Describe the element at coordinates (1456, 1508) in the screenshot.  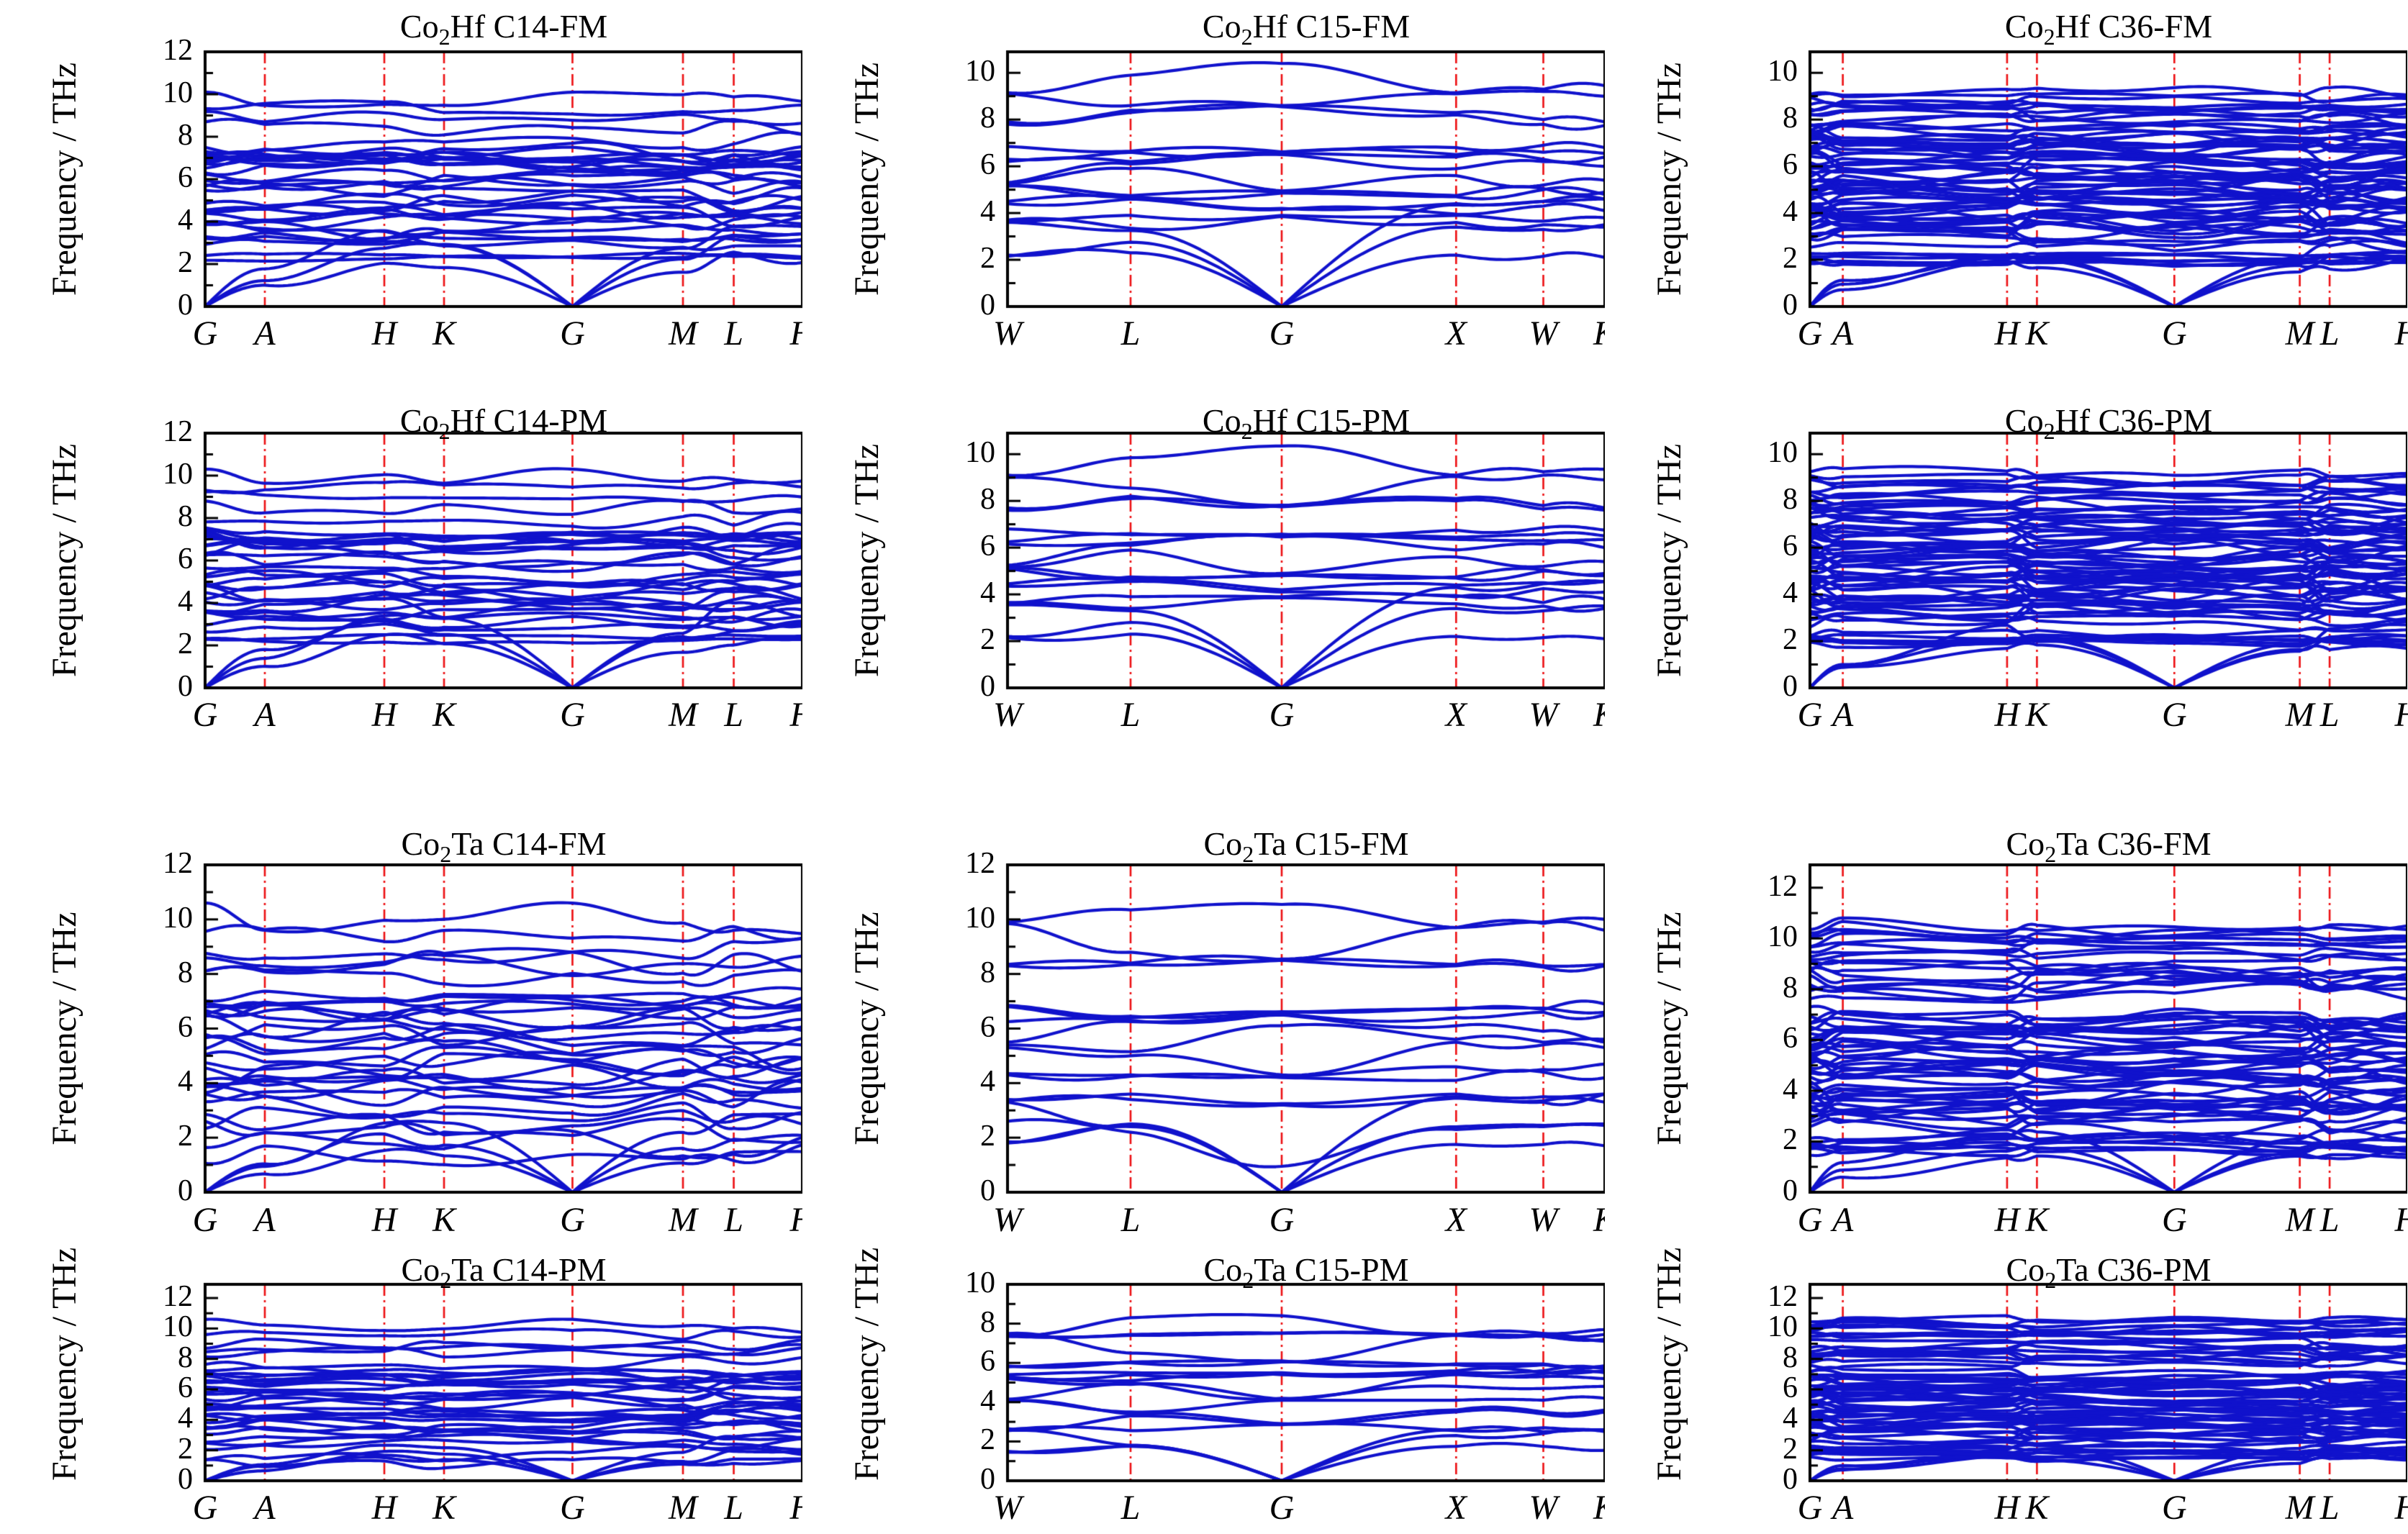
I see `k-point-label-x-3: X` at that location.